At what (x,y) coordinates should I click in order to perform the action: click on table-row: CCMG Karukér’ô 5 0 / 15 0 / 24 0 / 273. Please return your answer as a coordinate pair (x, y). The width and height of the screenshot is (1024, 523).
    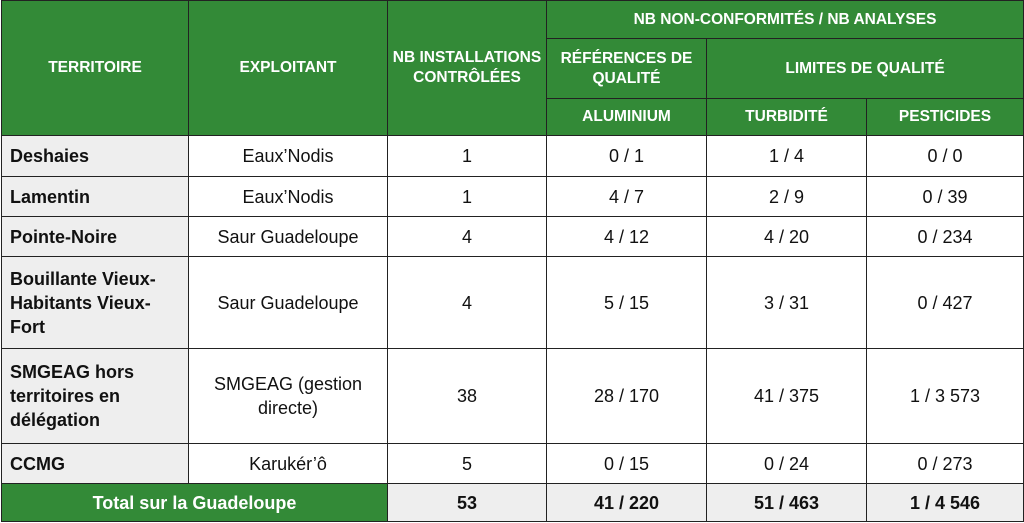
    Looking at the image, I should click on (512, 463).